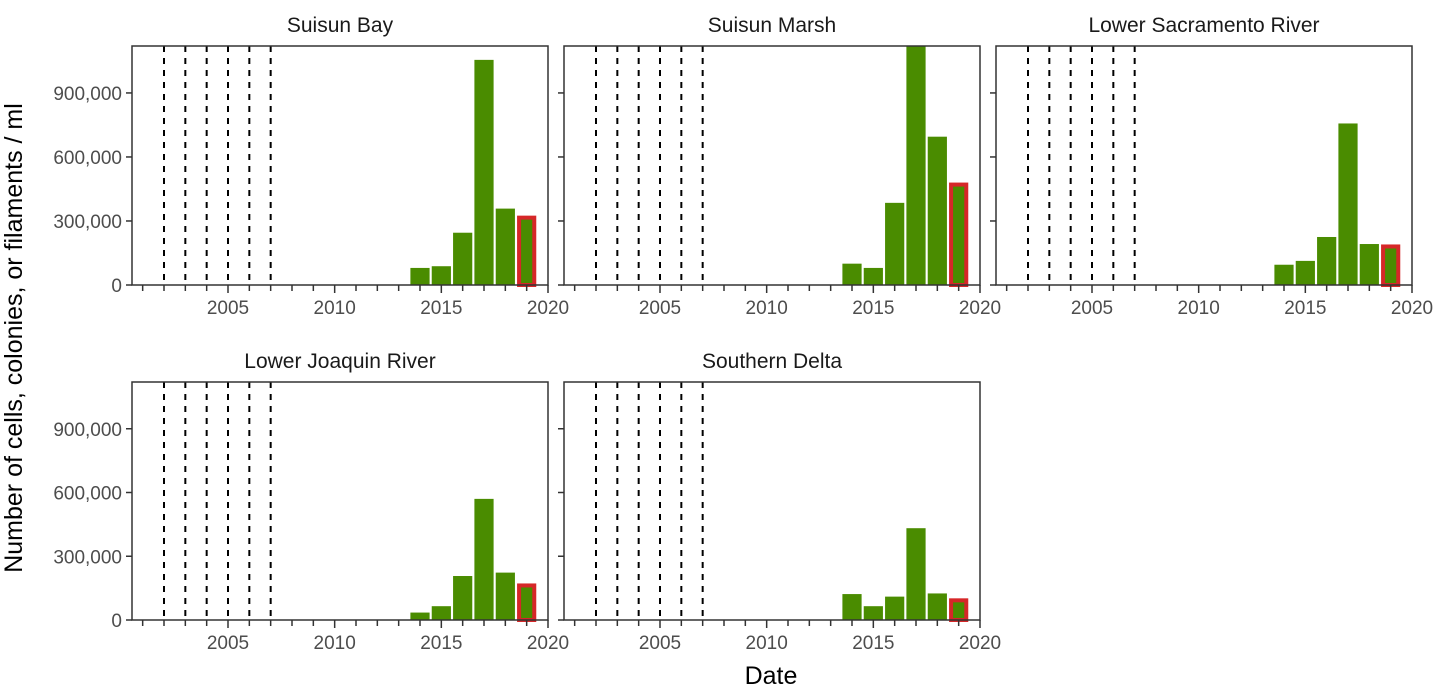 The image size is (1440, 691). Describe the element at coordinates (772, 361) in the screenshot. I see `facet-title: Southern Delta` at that location.